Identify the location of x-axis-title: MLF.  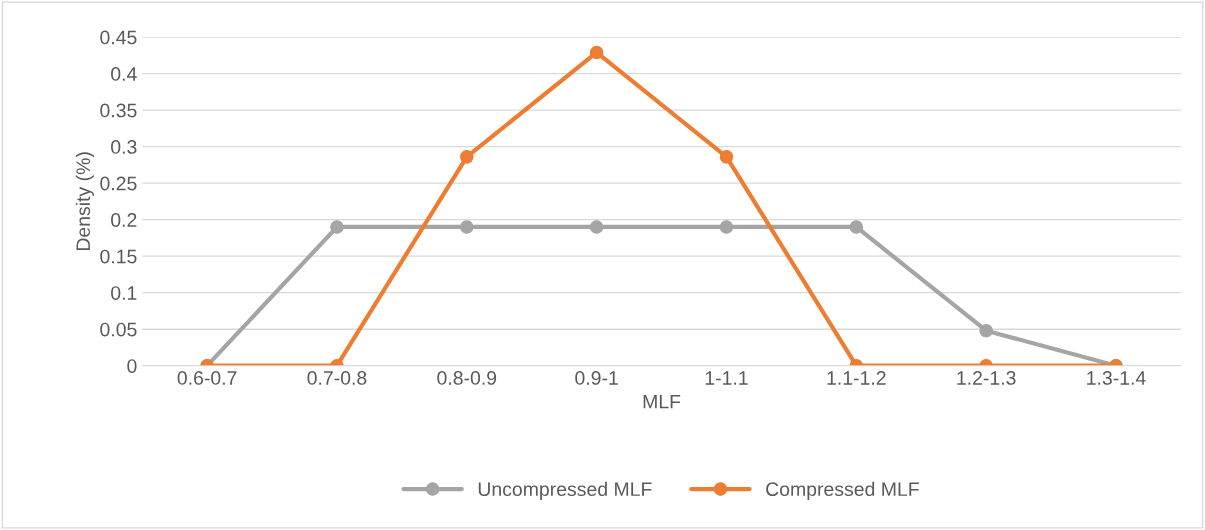
(662, 401).